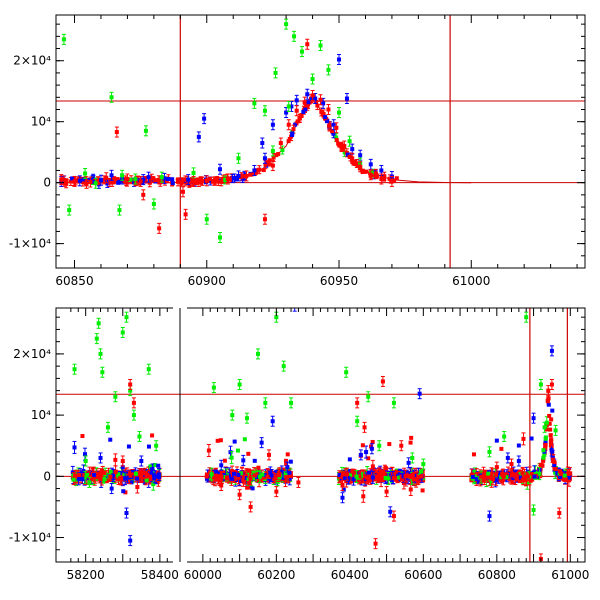 This screenshot has height=600, width=600. Describe the element at coordinates (207, 281) in the screenshot. I see `x-tick-label: 60900` at that location.